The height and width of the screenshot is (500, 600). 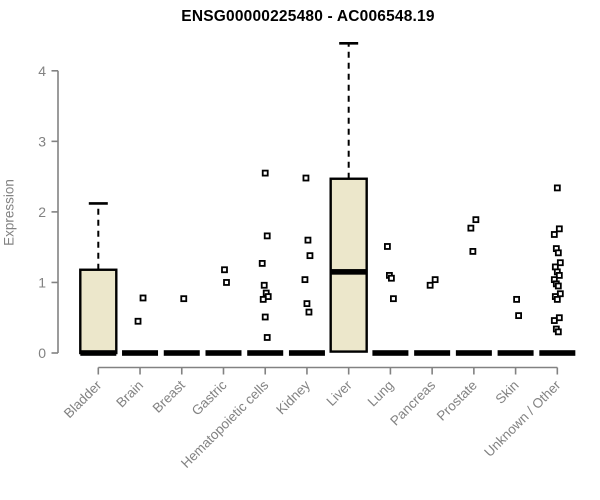 I want to click on x-tick-label: Prostate, so click(x=457, y=401).